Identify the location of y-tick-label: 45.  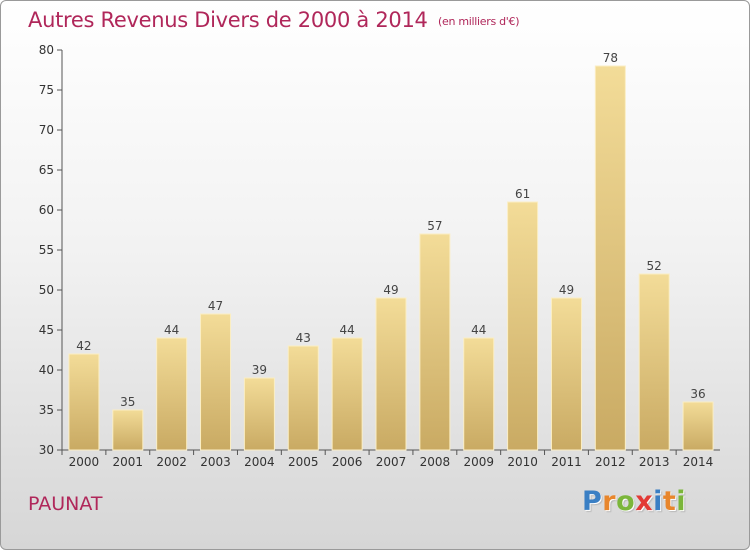
(46, 330).